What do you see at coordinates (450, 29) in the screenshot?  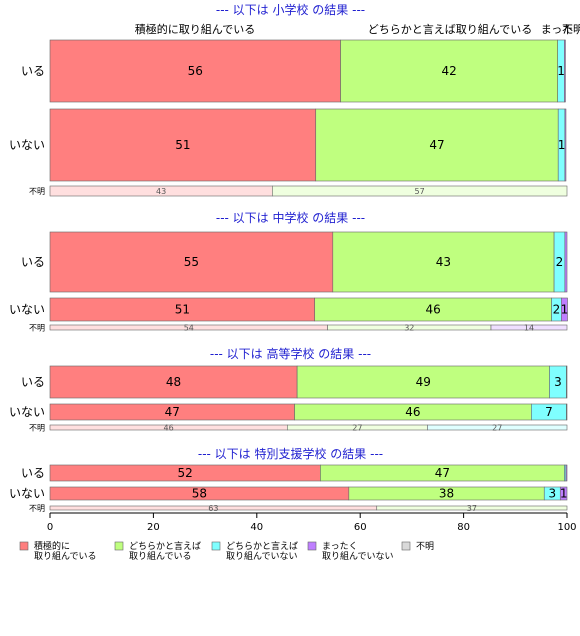 I see `header-label: どちらかと言えば取り組んでいる` at bounding box center [450, 29].